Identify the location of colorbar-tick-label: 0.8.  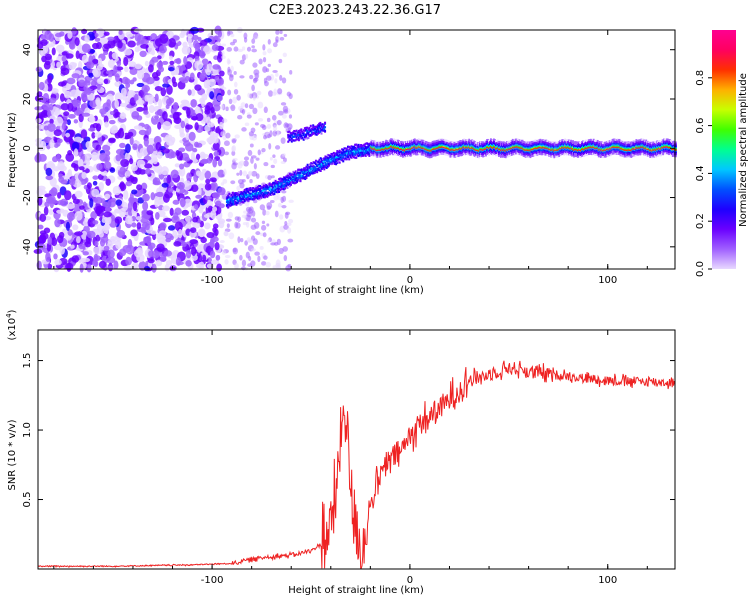
(700, 78).